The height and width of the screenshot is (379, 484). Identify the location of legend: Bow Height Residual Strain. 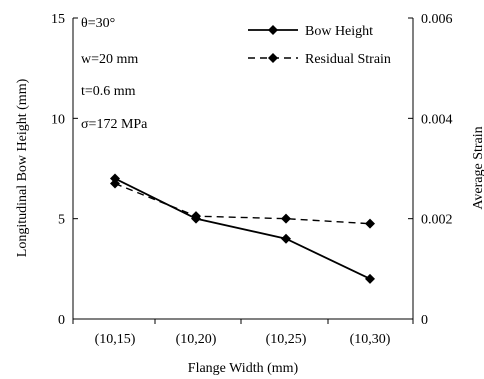
(319, 45).